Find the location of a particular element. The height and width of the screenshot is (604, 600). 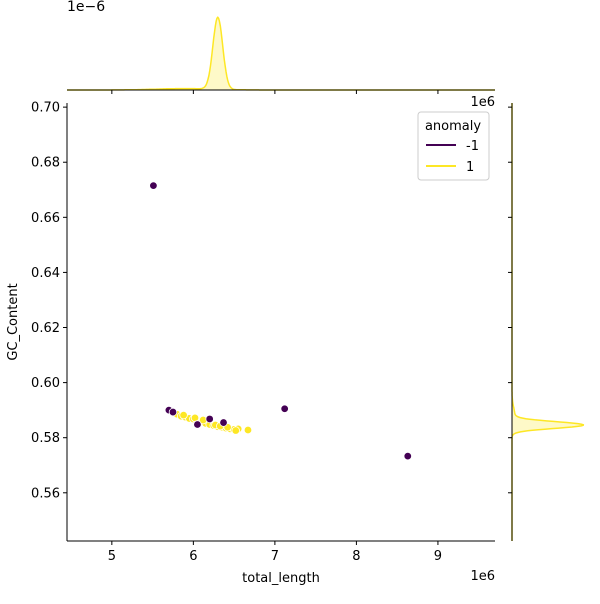

legend-label-series-1: 1 is located at coordinates (470, 167).